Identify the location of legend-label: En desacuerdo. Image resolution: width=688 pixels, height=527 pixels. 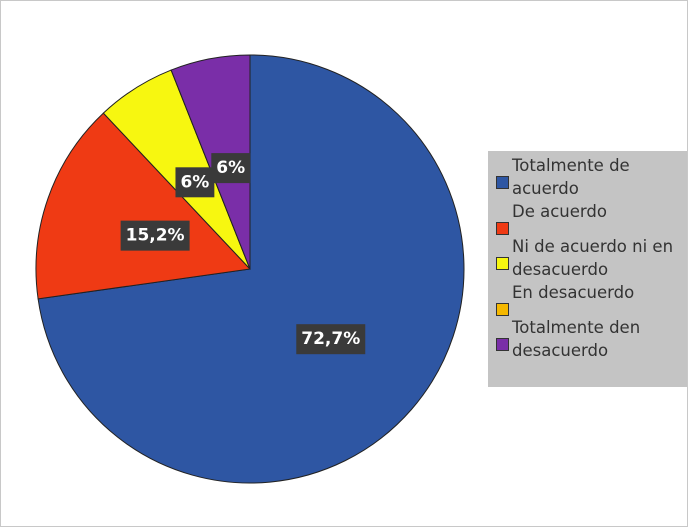
(573, 292).